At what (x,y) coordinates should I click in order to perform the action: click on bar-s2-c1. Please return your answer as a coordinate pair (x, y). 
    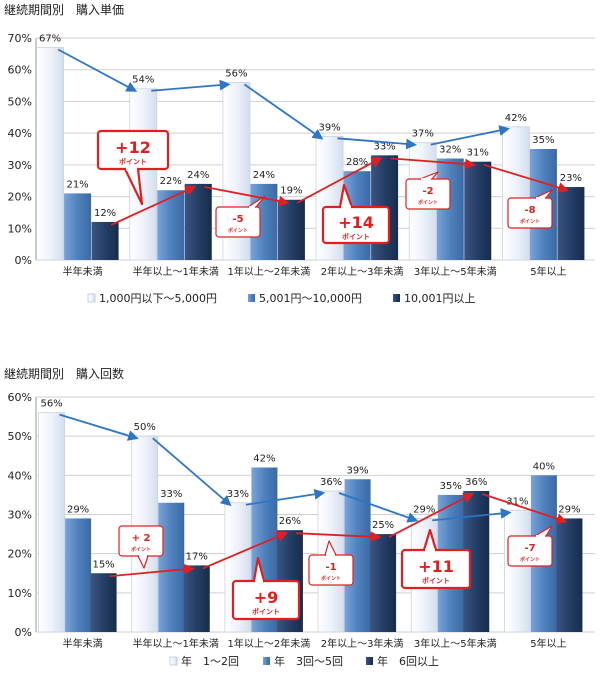
    Looking at the image, I should click on (196, 598).